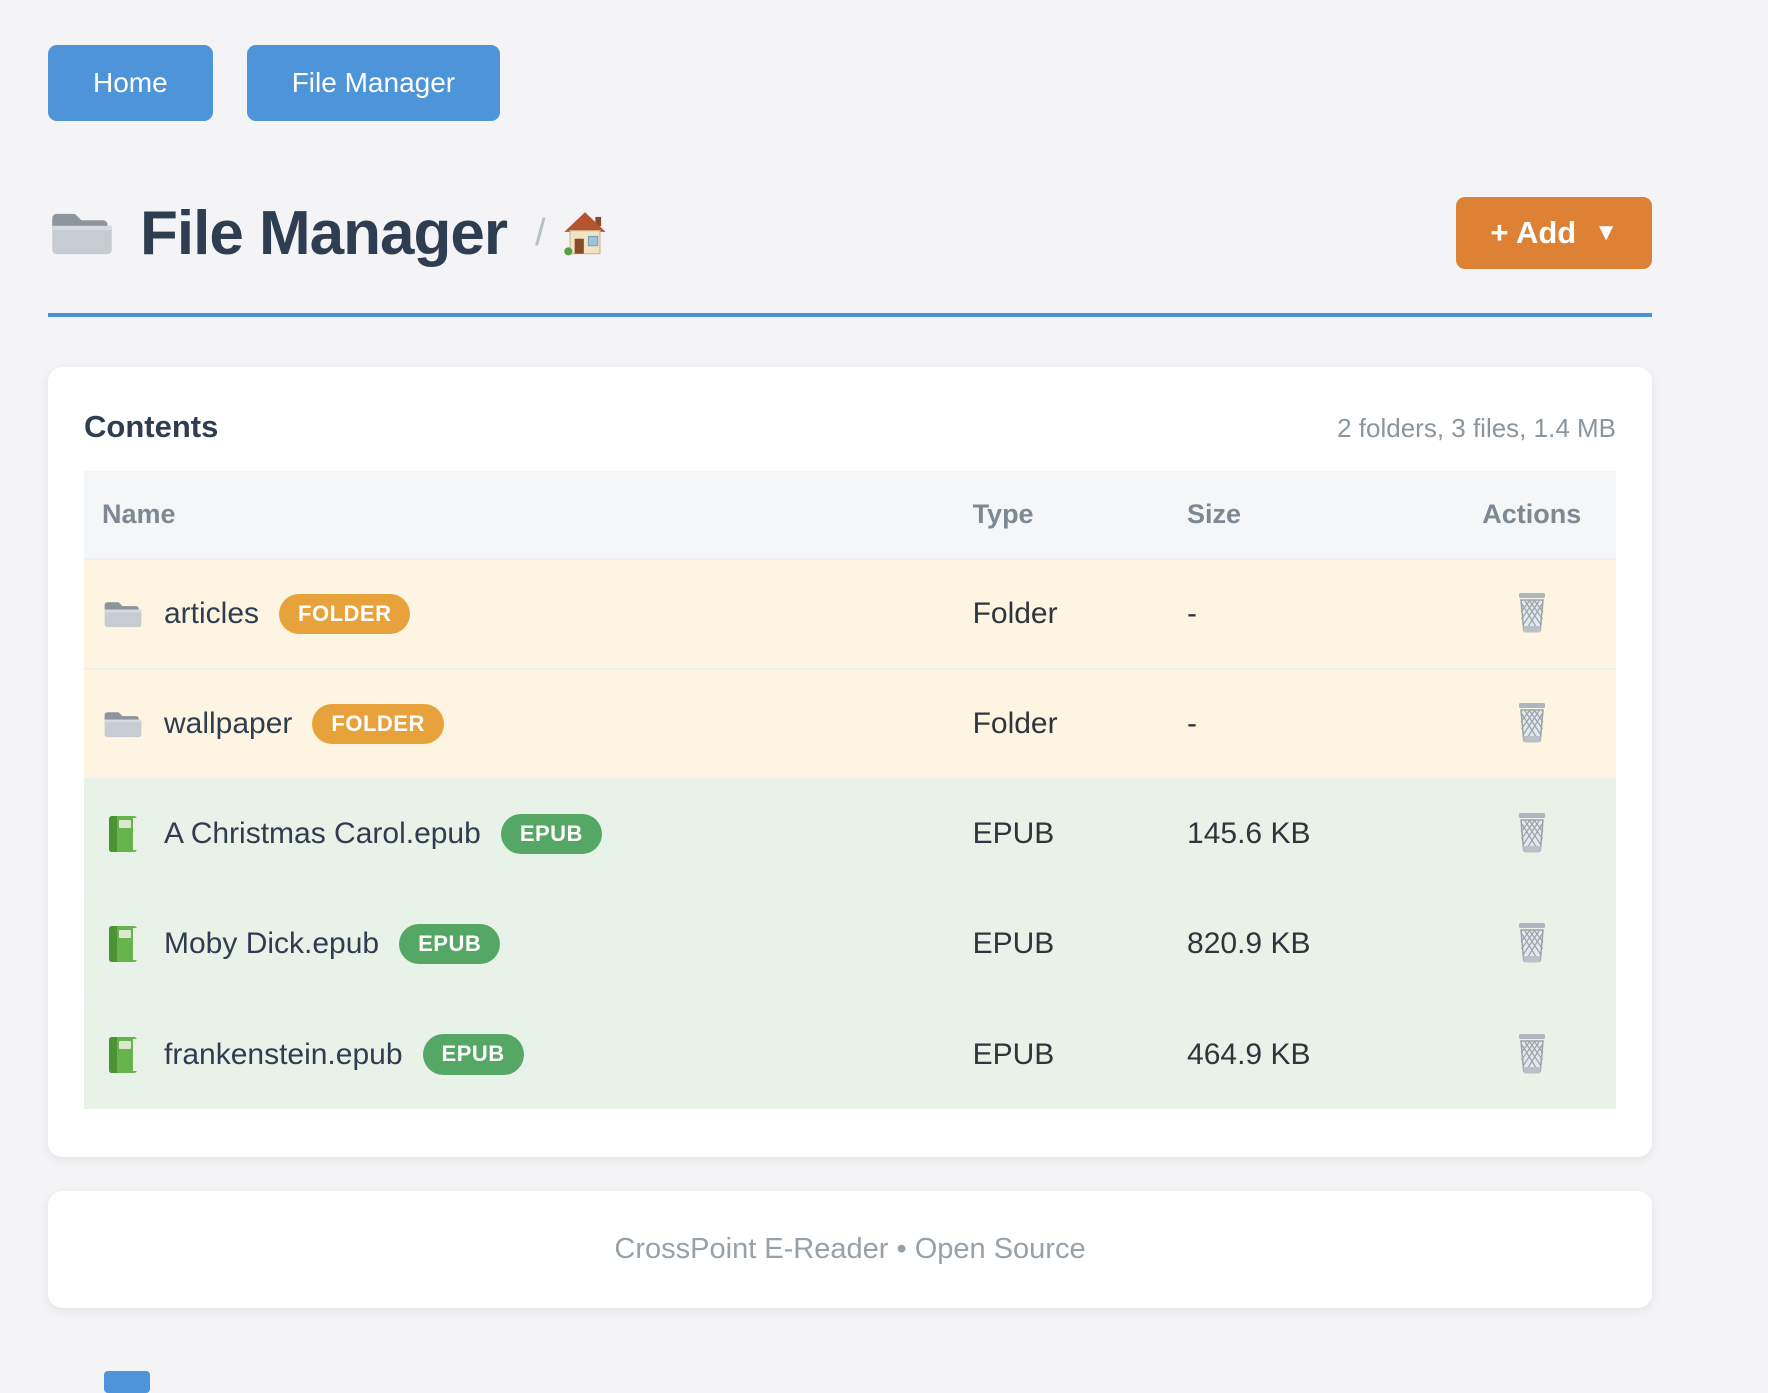 The width and height of the screenshot is (1768, 1393). What do you see at coordinates (528, 1054) in the screenshot?
I see `file-name-cell: frankenstein.epub EPUB` at bounding box center [528, 1054].